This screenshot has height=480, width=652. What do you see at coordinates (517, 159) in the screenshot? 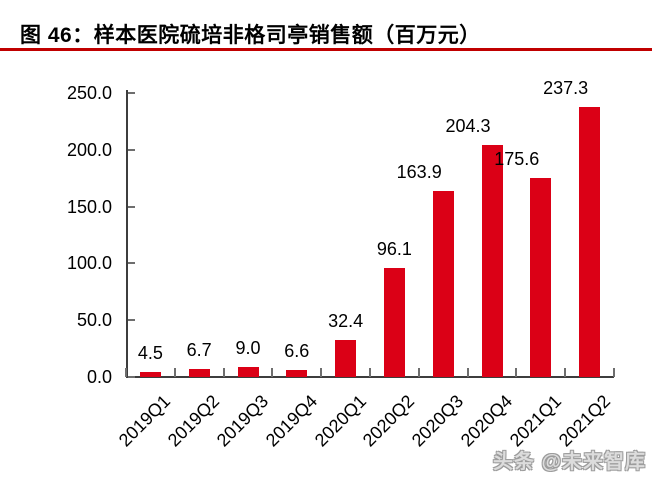
I see `data-label: 175.6` at bounding box center [517, 159].